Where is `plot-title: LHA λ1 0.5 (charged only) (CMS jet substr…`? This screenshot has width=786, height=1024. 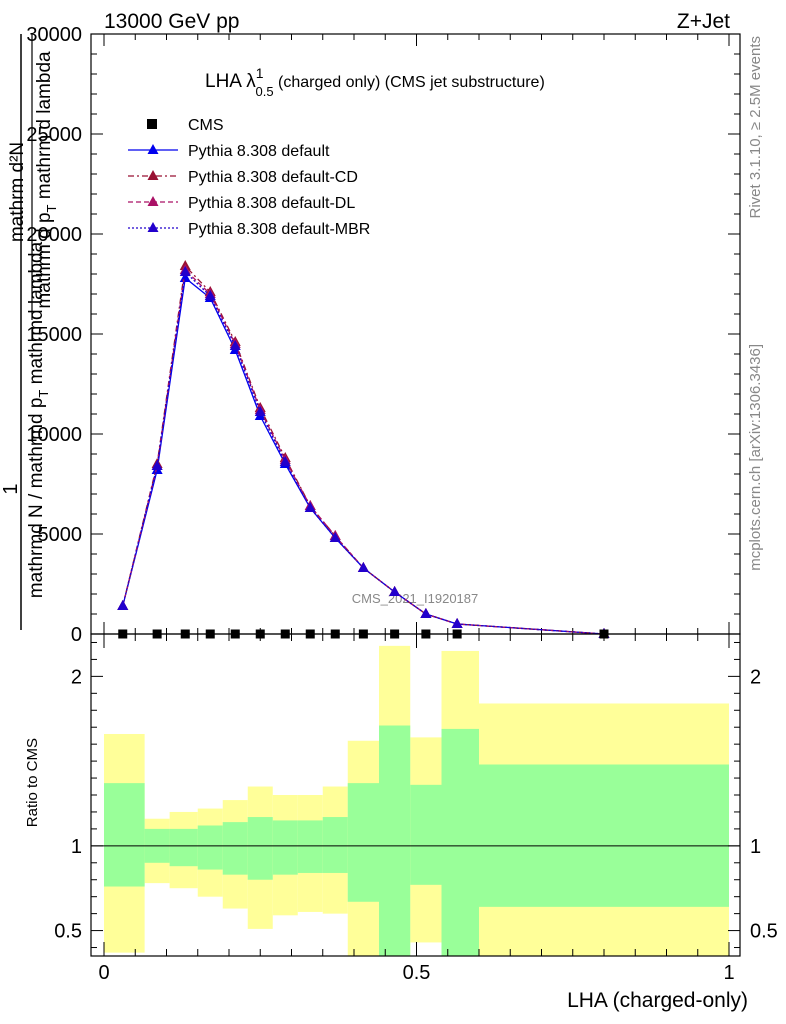 plot-title: LHA λ1 0.5 (charged only) (CMS jet substr… is located at coordinates (375, 82).